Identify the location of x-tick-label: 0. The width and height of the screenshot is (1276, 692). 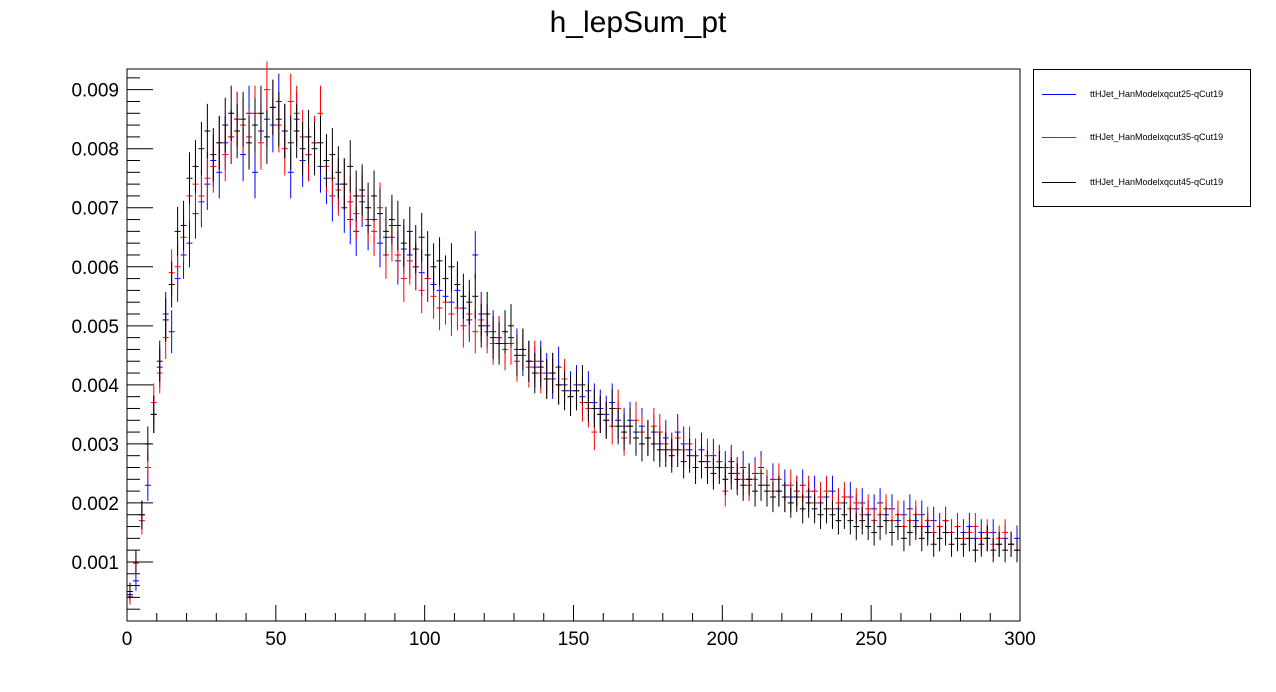
(127, 639).